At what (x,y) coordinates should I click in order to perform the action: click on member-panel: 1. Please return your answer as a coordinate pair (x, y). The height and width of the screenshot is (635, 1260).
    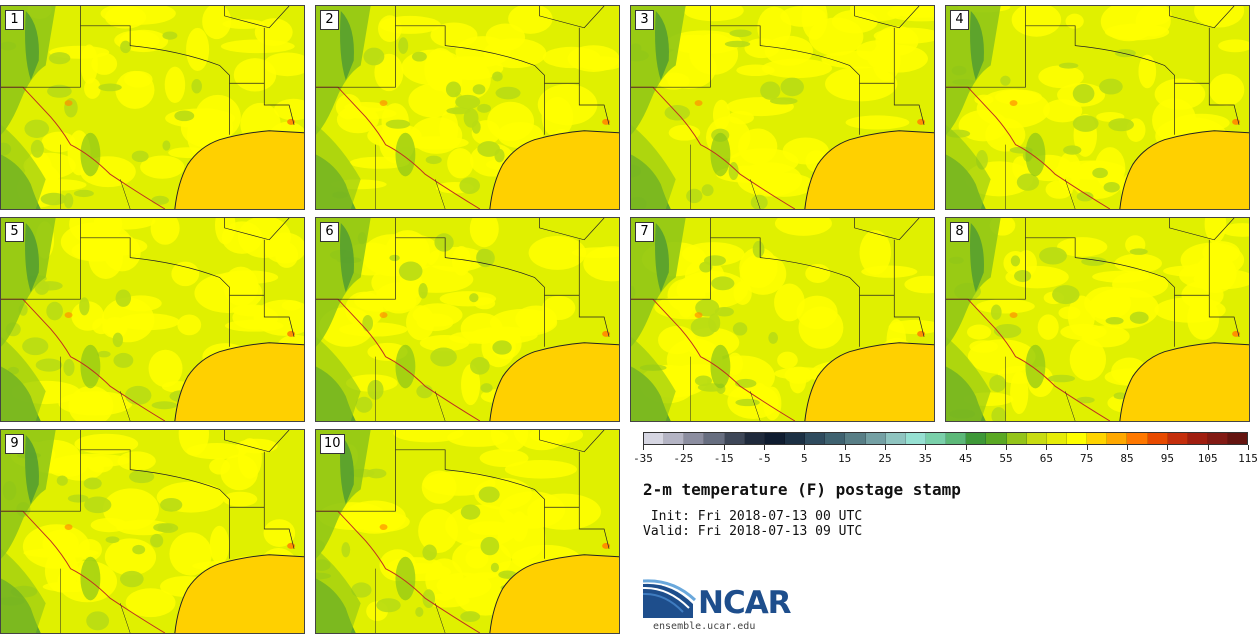
    Looking at the image, I should click on (152, 107).